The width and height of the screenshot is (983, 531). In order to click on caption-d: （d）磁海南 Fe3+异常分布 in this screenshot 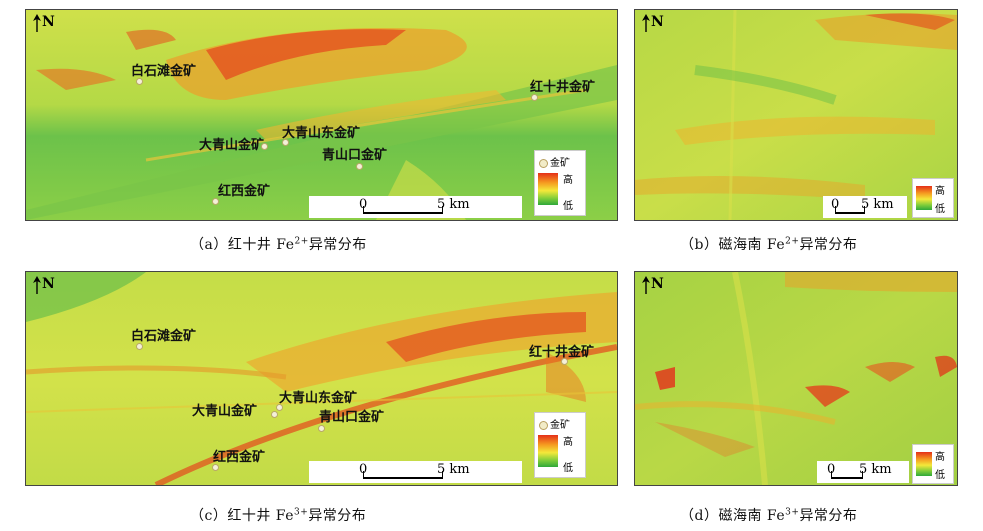, I will do `click(769, 515)`.